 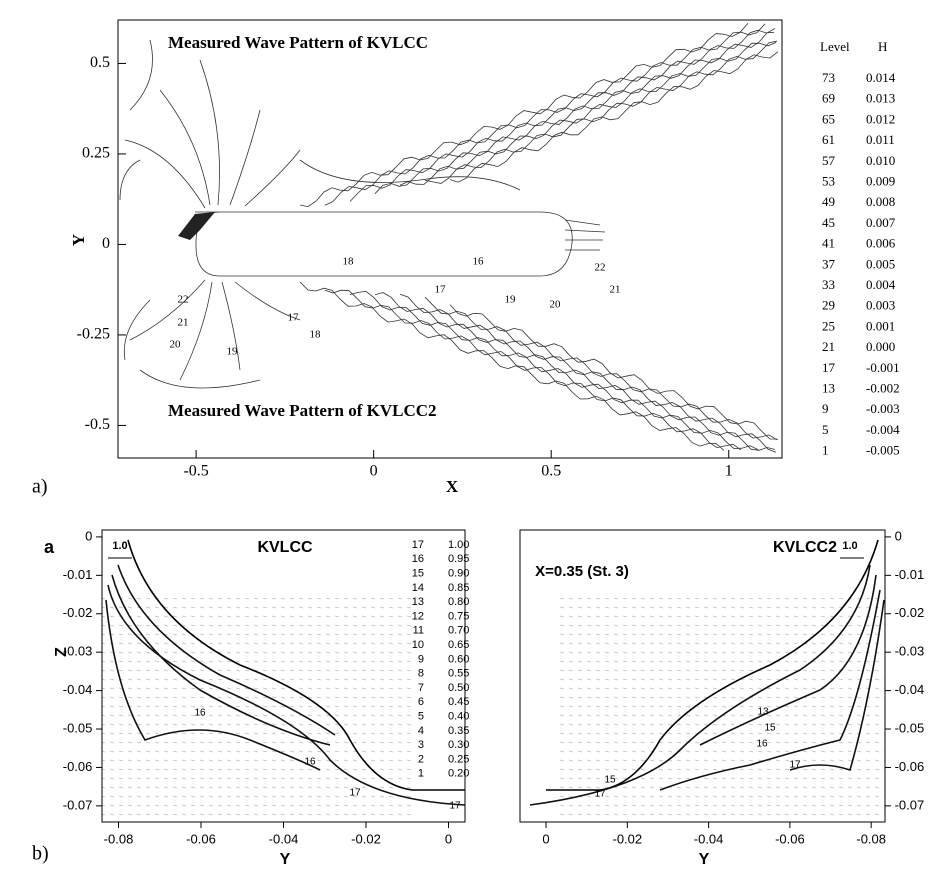 I want to click on legend-cell: 41, so click(x=828, y=243).